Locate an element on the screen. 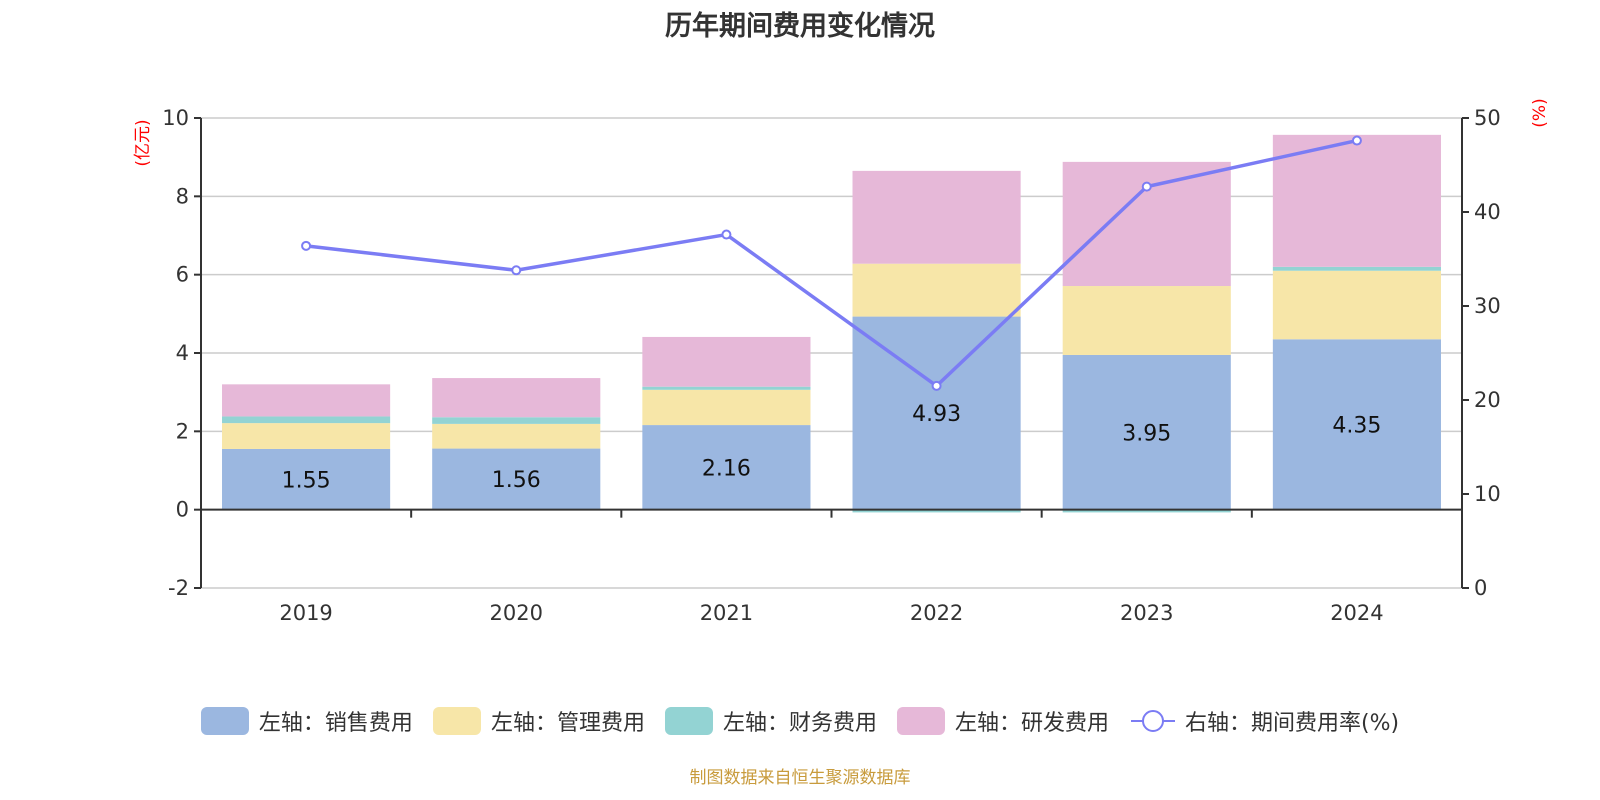 The image size is (1600, 800). x-axis-label: 2019 is located at coordinates (305, 613).